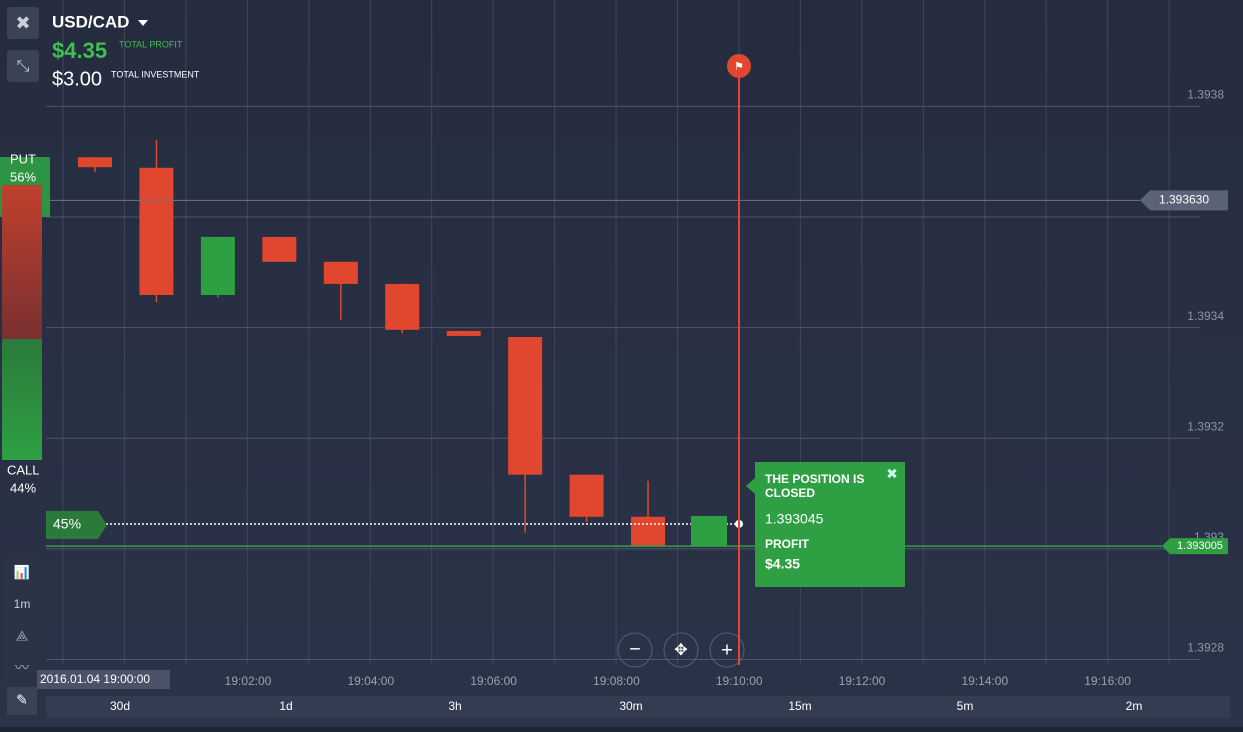 Image resolution: width=1243 pixels, height=732 pixels. I want to click on put-label: PUT, so click(23, 158).